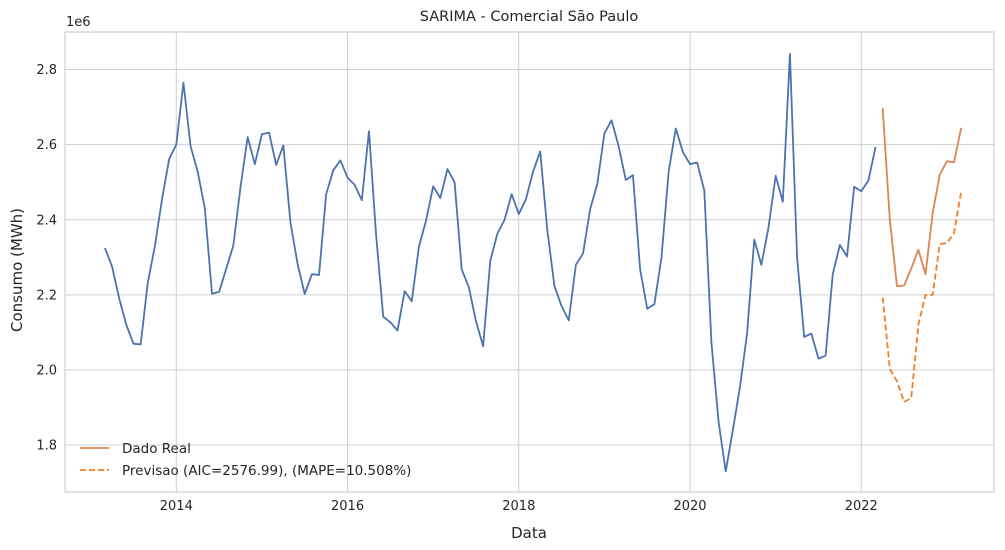 Image resolution: width=1005 pixels, height=550 pixels. Describe the element at coordinates (78, 22) in the screenshot. I see `y-offset-label: 1e6` at that location.